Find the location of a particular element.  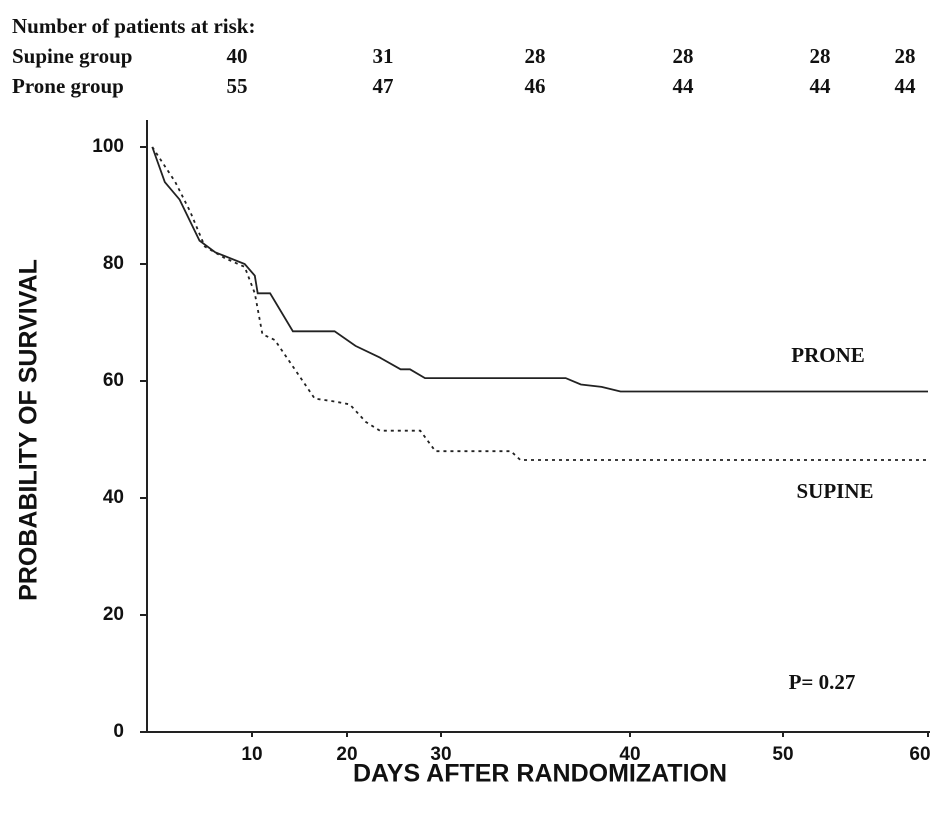

risk-value: 46 is located at coordinates (535, 86).